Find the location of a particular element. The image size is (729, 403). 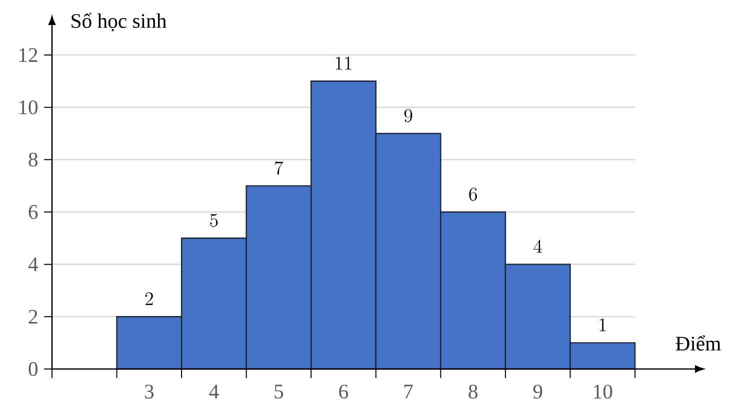

x-tick-label: 3 is located at coordinates (149, 391).